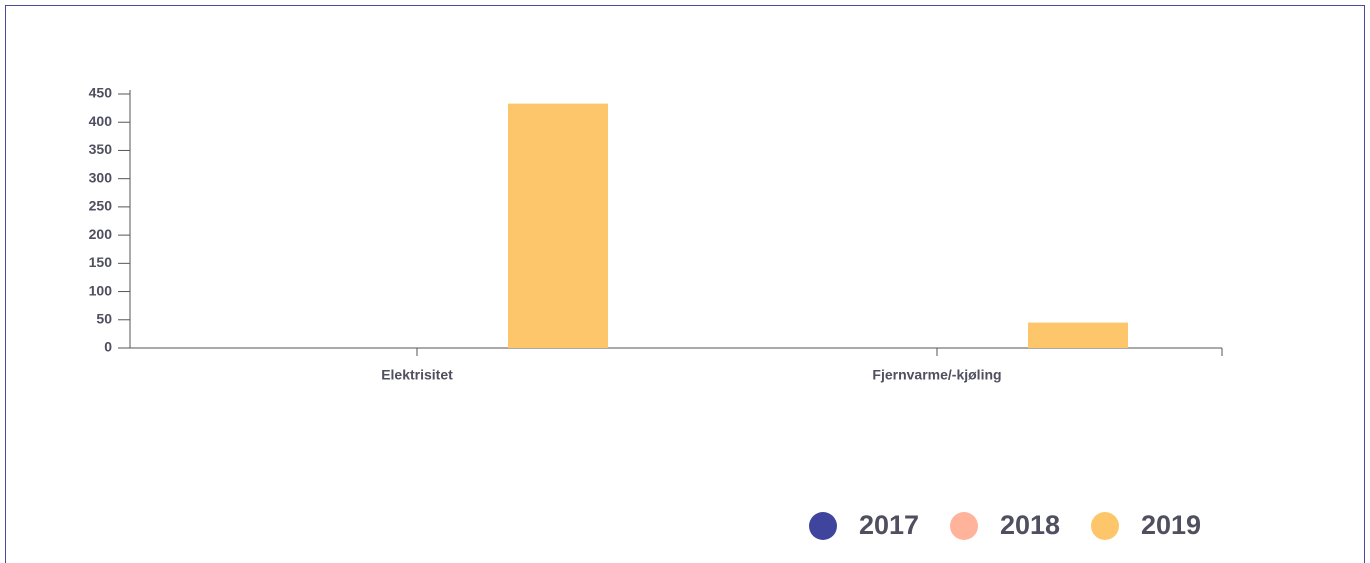 The image size is (1370, 563). I want to click on y-tick-label: 150, so click(101, 262).